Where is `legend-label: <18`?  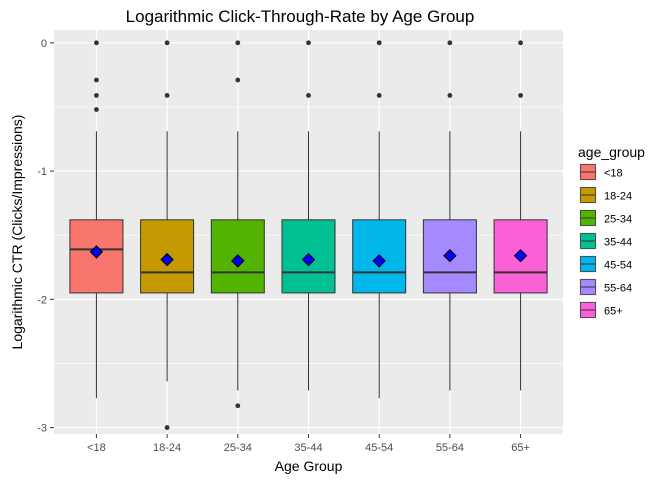 legend-label: <18 is located at coordinates (613, 174).